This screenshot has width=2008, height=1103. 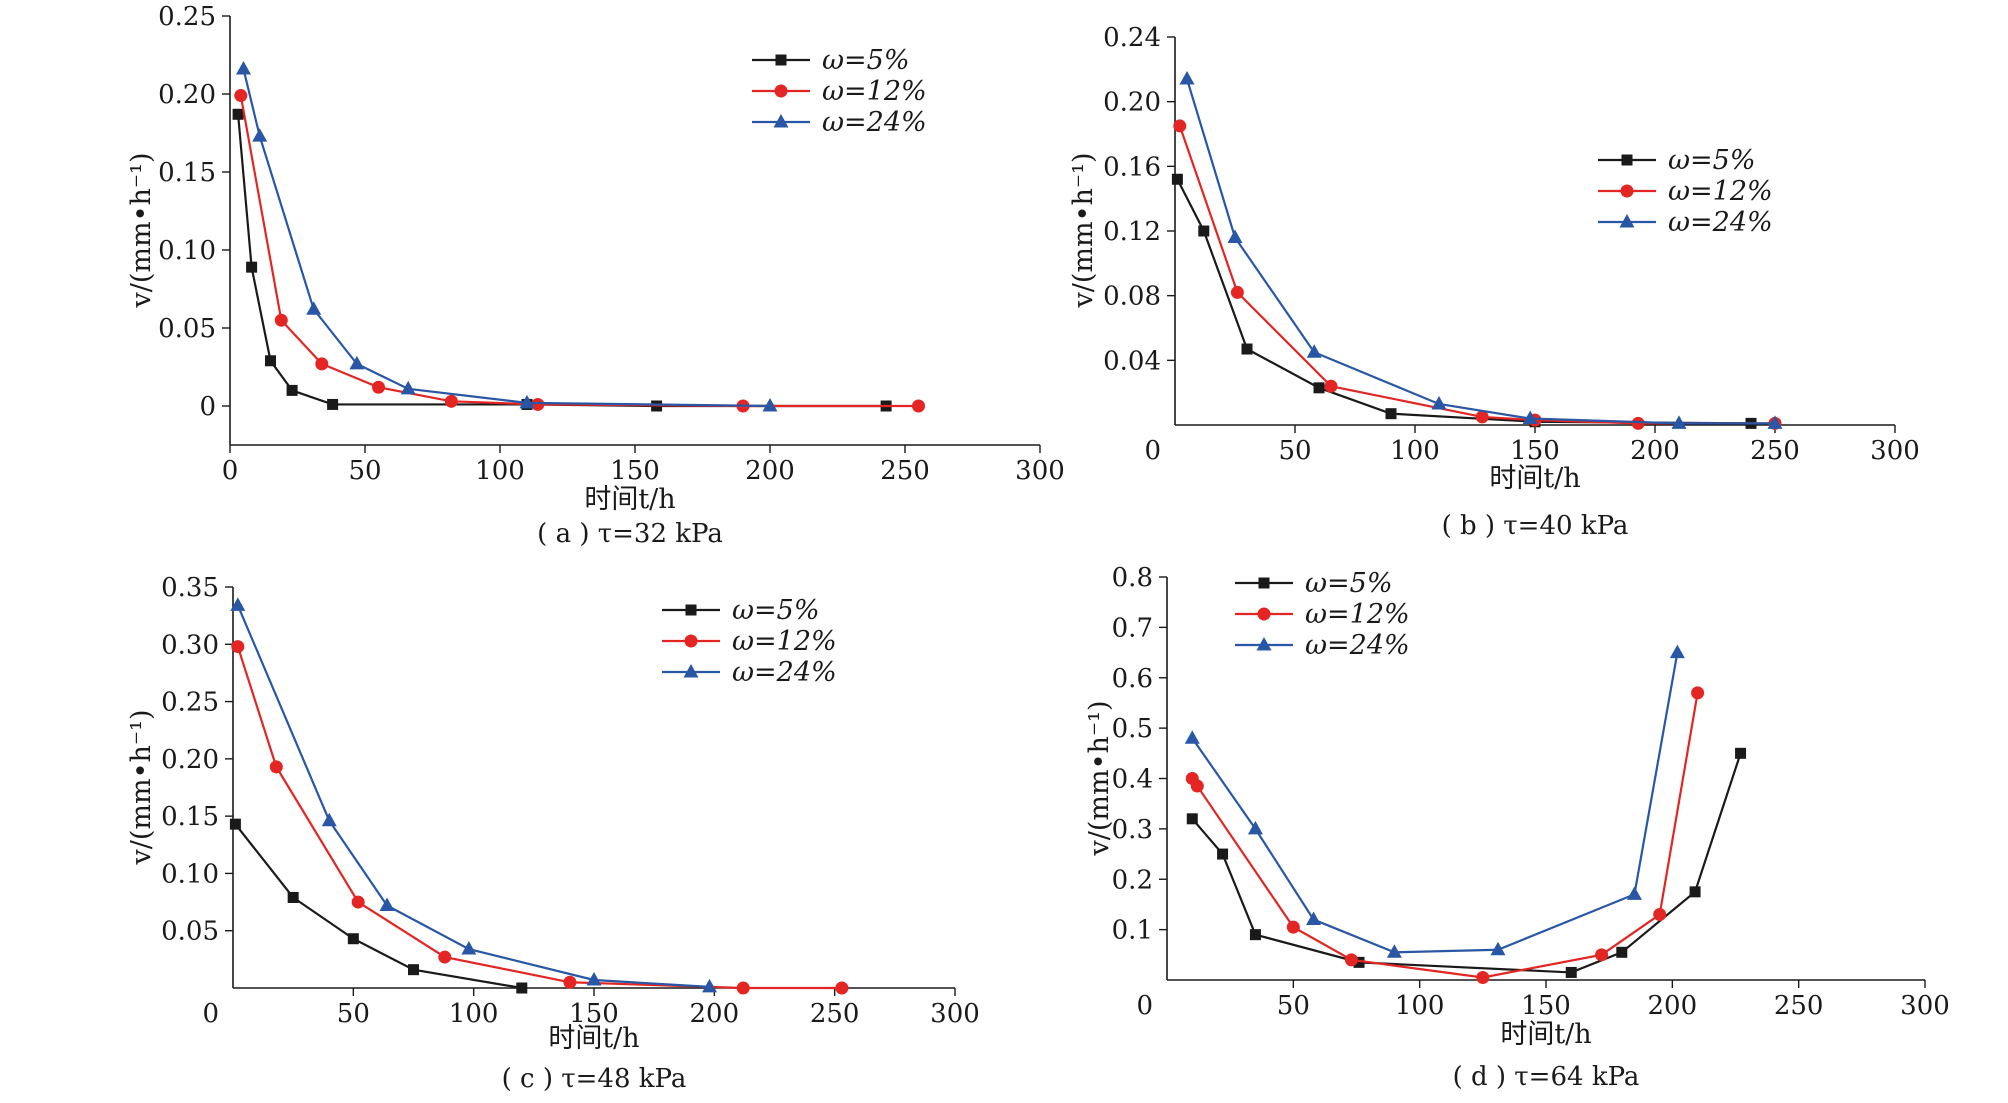 What do you see at coordinates (630, 534) in the screenshot?
I see `panel-caption: ( a ) τ=32 kPa` at bounding box center [630, 534].